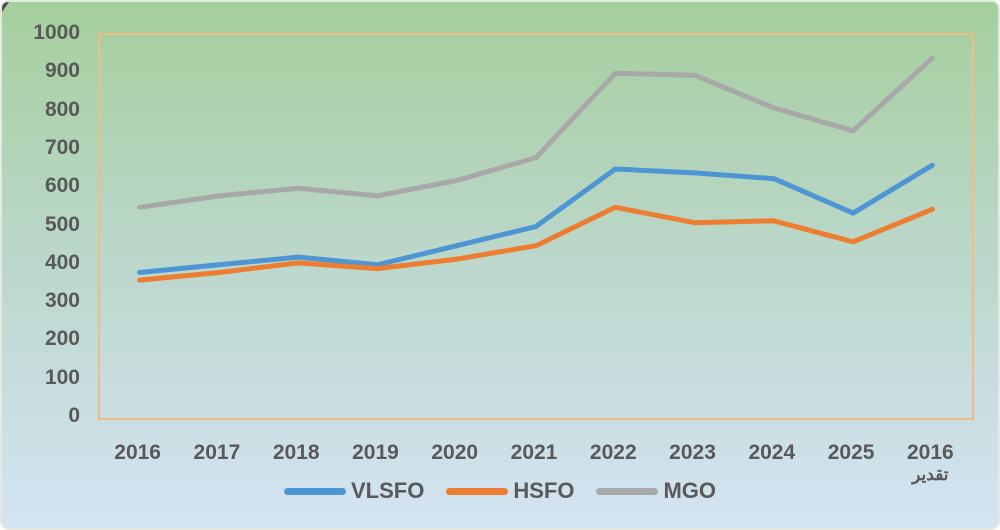  I want to click on x-tick-text: 2019, so click(375, 452).